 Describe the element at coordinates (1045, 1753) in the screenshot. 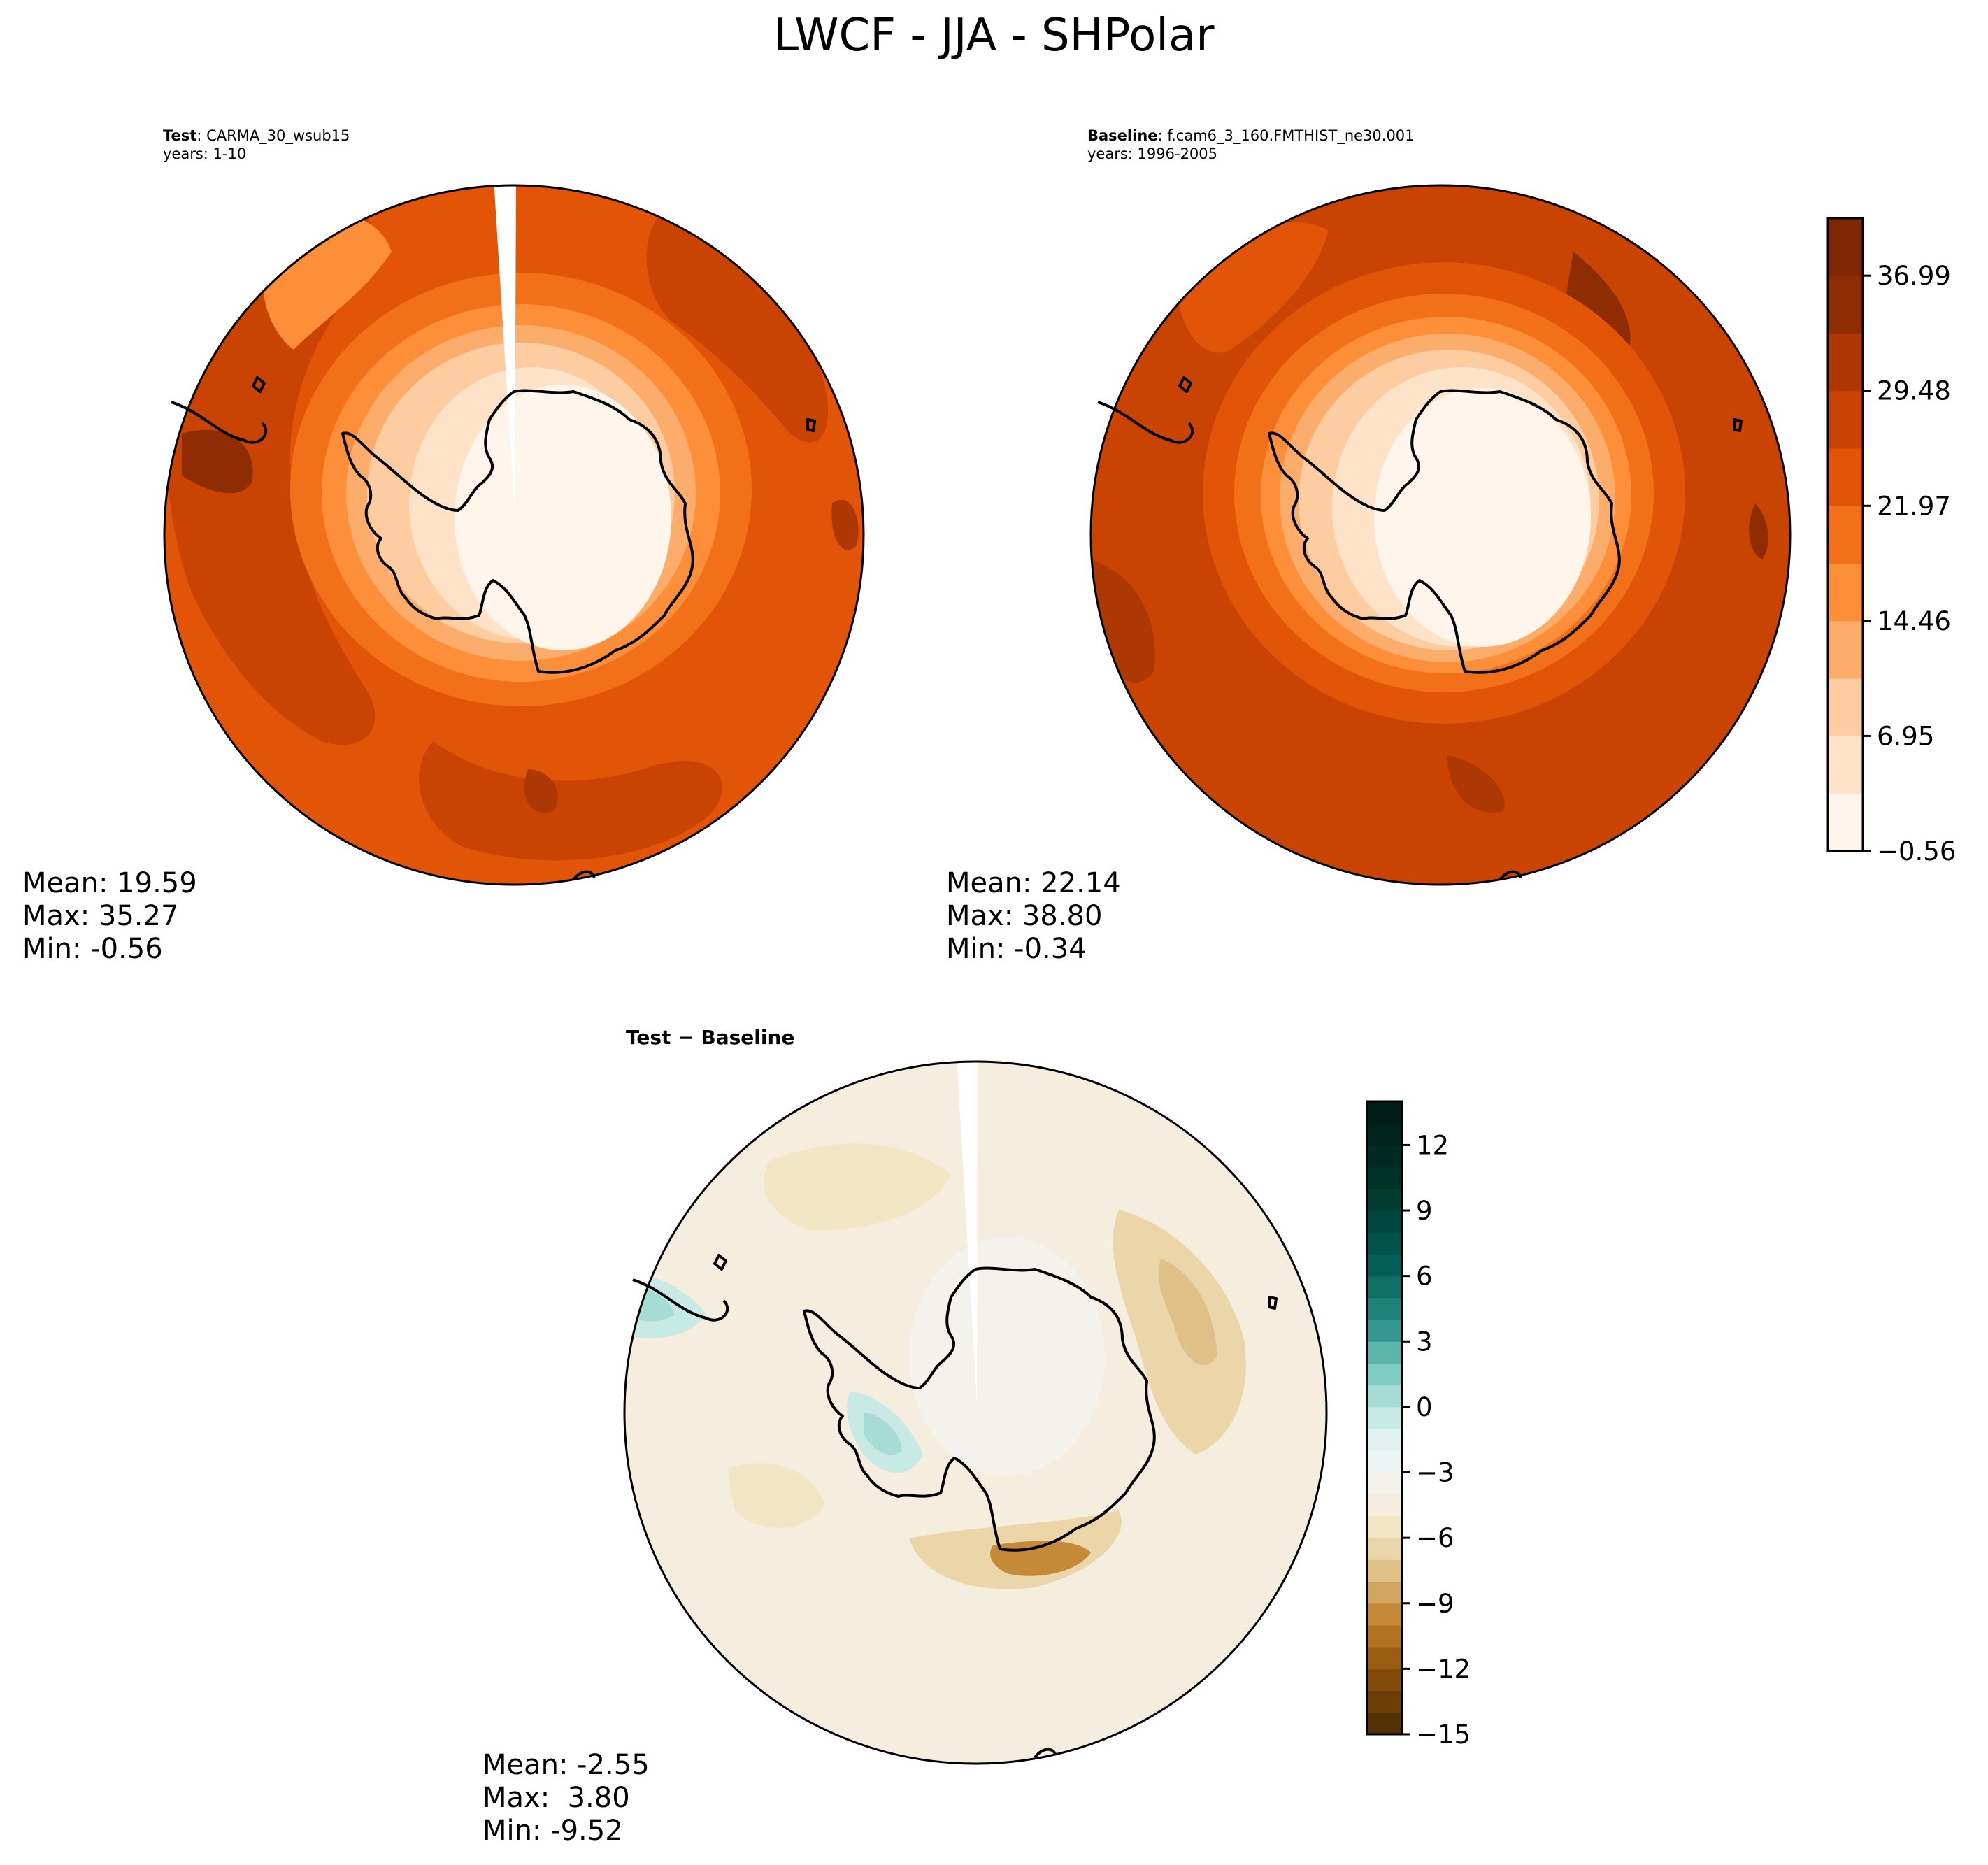

I see `diff-coast-south-edge` at that location.